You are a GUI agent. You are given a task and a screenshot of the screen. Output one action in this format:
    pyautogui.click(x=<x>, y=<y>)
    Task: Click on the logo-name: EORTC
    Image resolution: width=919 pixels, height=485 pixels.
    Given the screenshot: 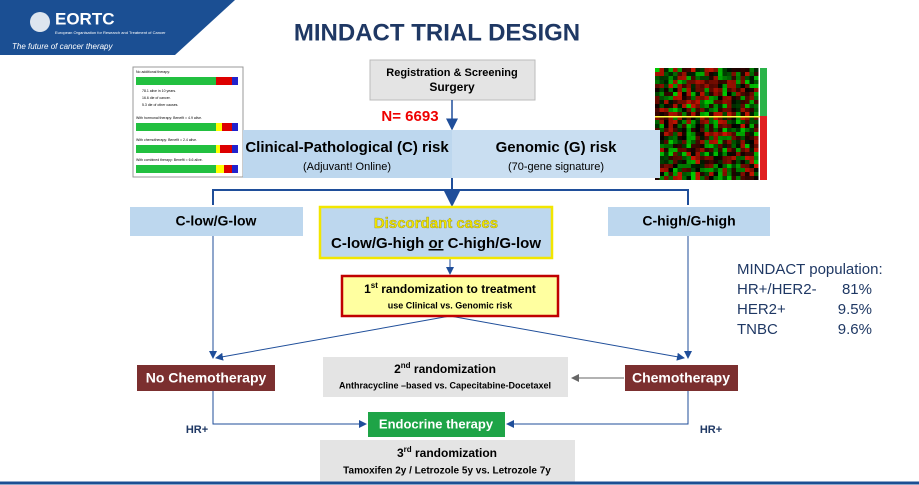 What is the action you would take?
    pyautogui.click(x=85, y=18)
    